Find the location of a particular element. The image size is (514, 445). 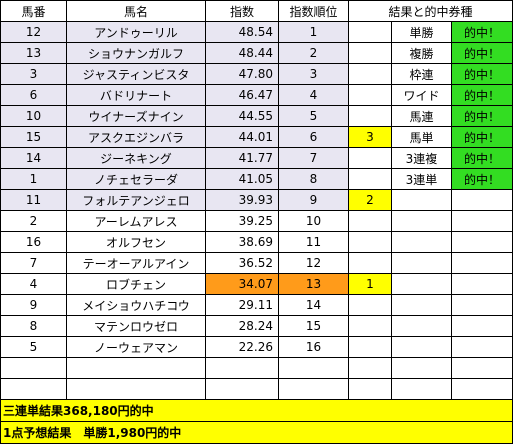

bet-type-cell: 馬連 is located at coordinates (421, 116).